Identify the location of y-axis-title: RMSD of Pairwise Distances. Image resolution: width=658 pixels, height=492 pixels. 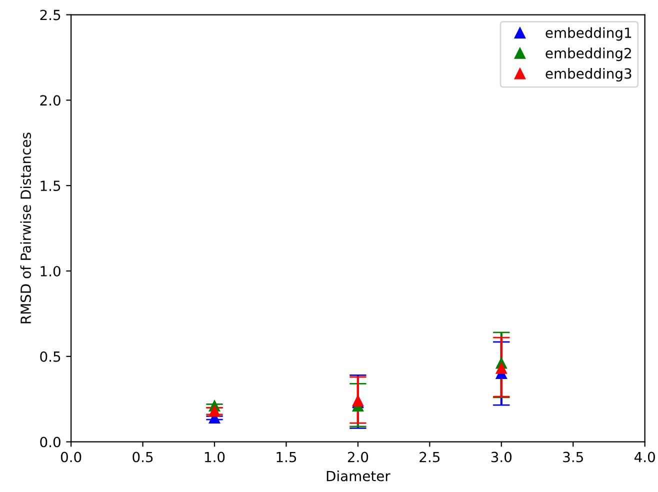
(26, 228).